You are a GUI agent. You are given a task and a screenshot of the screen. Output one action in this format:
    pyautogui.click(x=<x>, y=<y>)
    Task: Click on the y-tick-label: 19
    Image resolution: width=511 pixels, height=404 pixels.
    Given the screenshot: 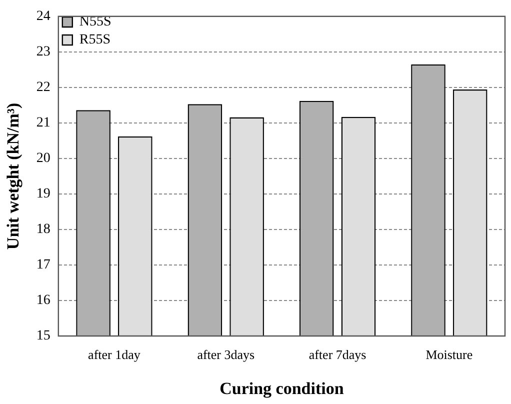 What is the action you would take?
    pyautogui.click(x=43, y=194)
    